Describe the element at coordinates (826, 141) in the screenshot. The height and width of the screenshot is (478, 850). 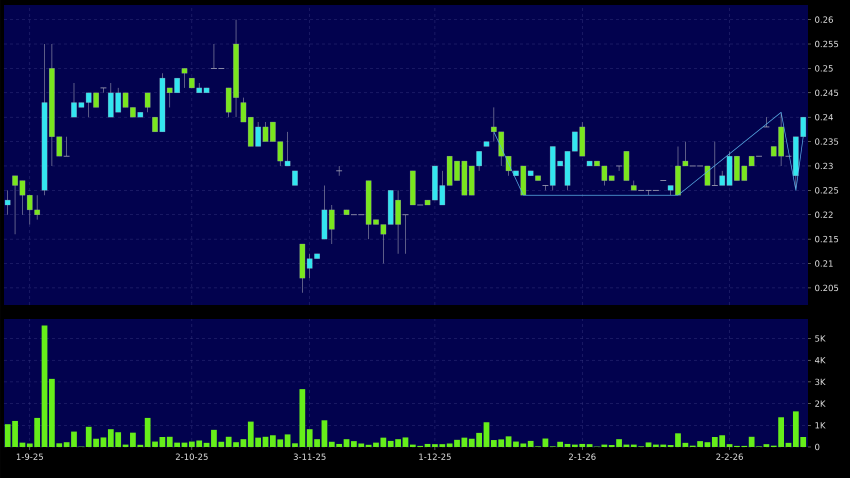
I see `y-tick-label: 0.235` at that location.